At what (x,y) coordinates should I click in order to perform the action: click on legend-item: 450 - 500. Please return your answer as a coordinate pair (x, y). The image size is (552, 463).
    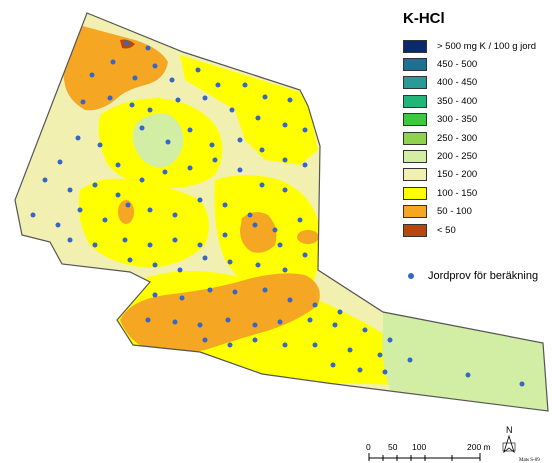
    Looking at the image, I should click on (477, 64).